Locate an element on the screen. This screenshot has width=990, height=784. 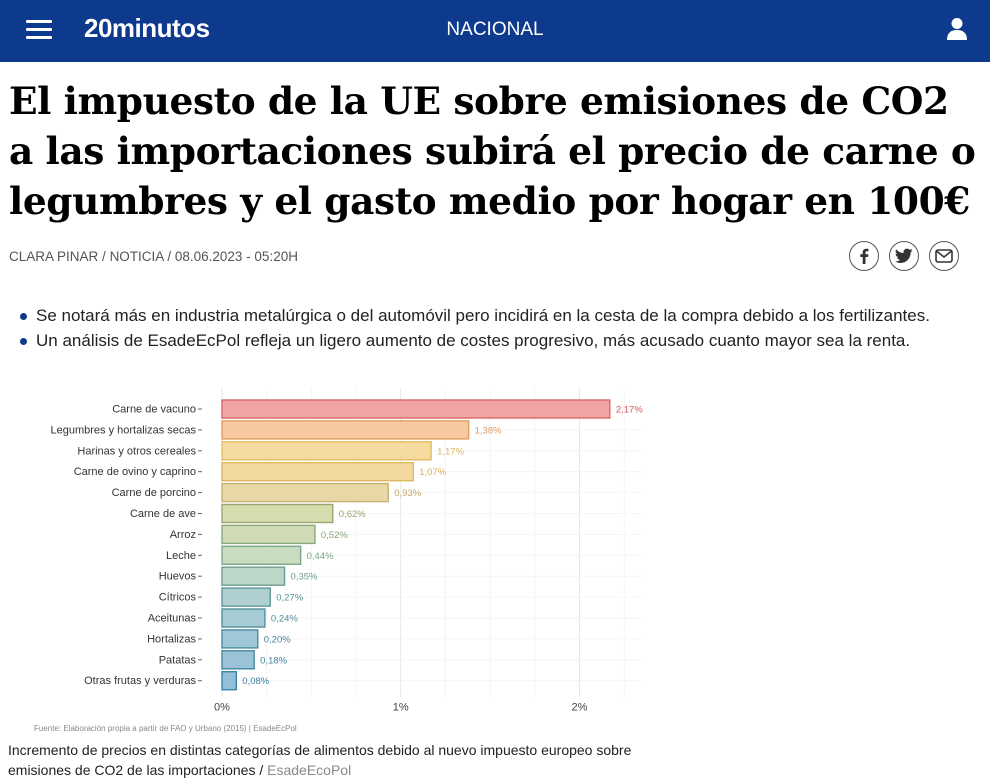
site-logo: 20minutos is located at coordinates (147, 28).